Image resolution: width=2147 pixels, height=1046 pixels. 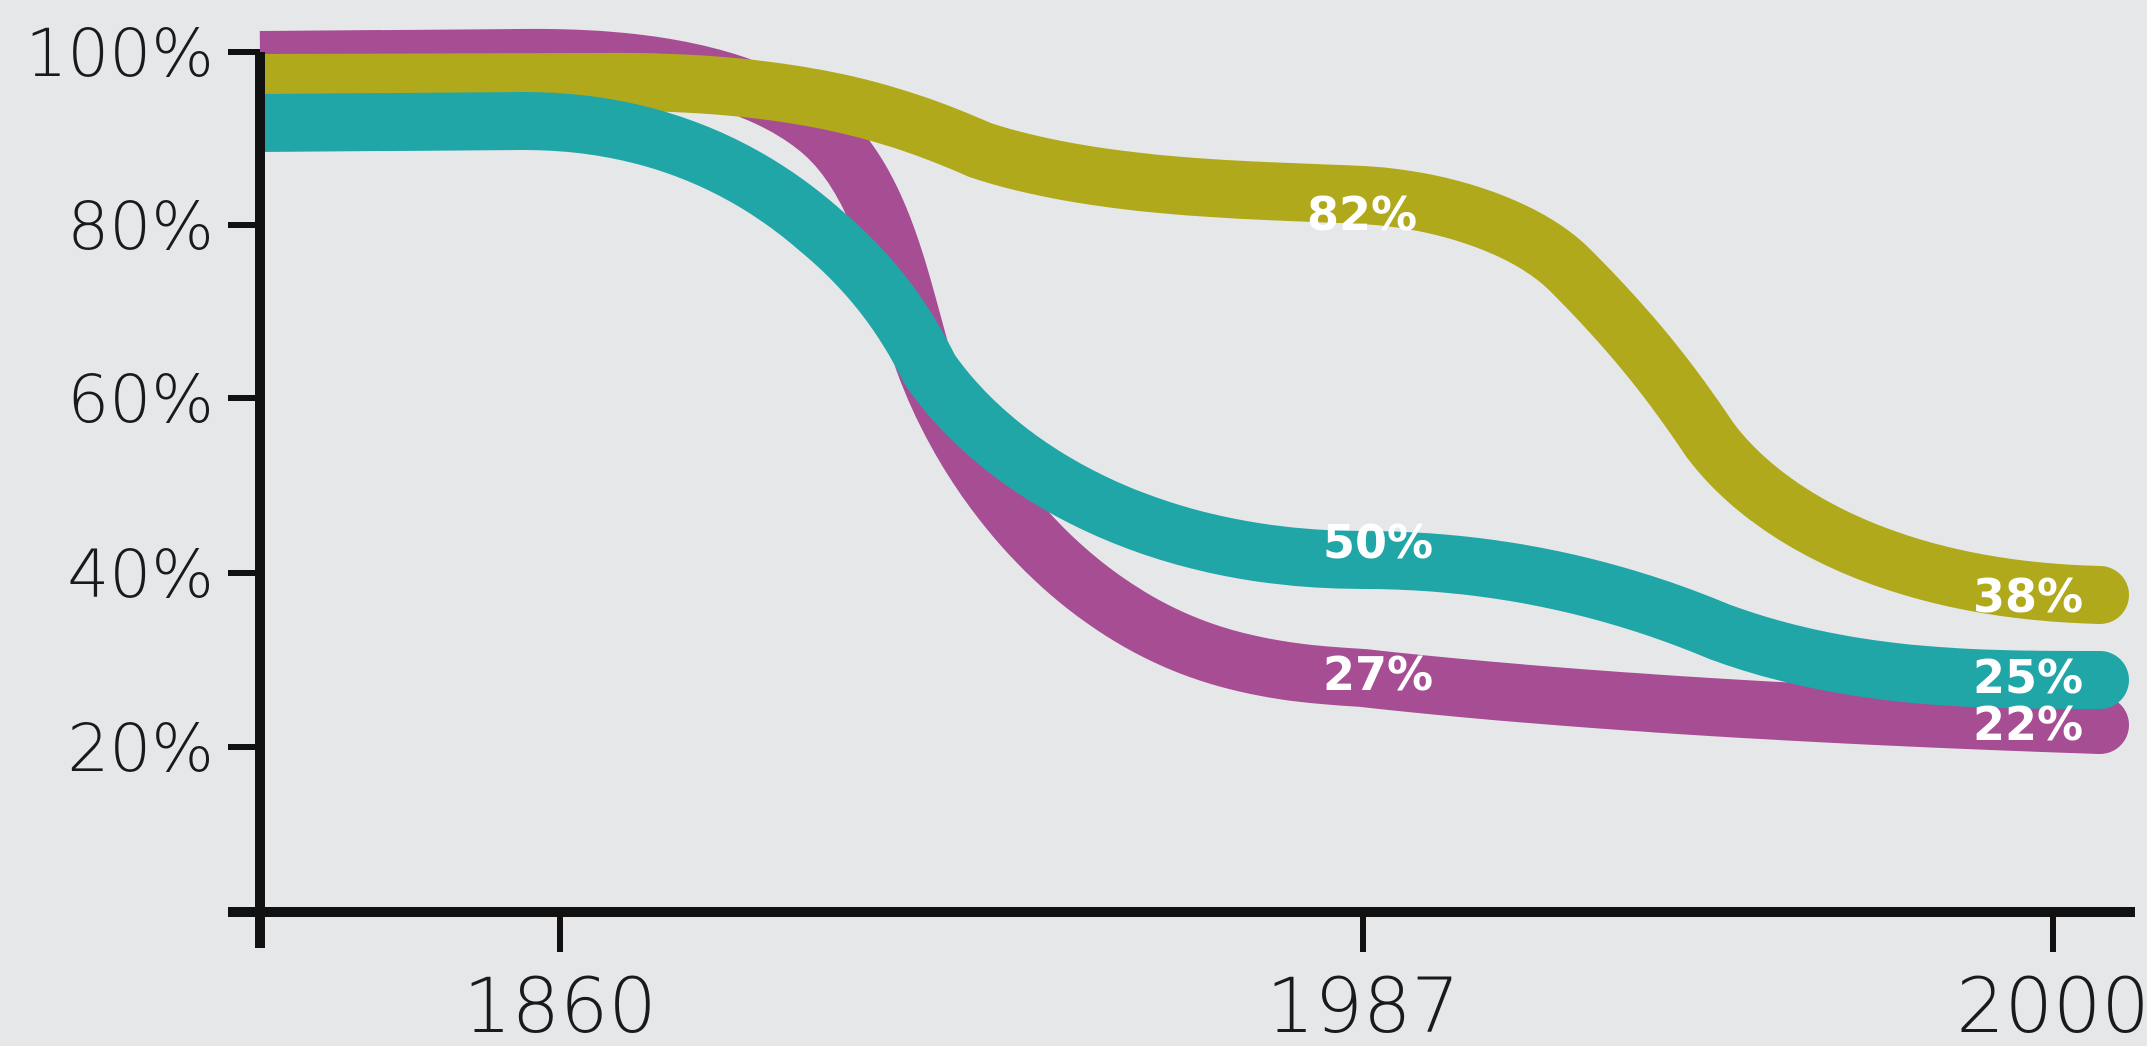 I want to click on data-label: 22%, so click(x=2028, y=724).